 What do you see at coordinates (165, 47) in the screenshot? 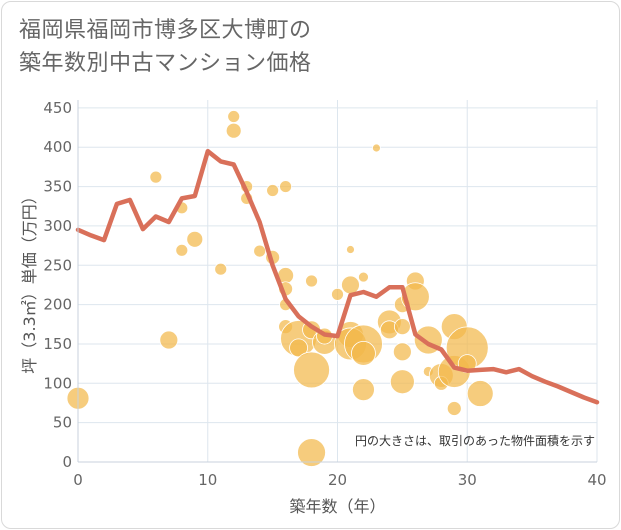
I see `chart-title: 福岡県福岡市博多区大博町の 築年数別中古マンション価格` at bounding box center [165, 47].